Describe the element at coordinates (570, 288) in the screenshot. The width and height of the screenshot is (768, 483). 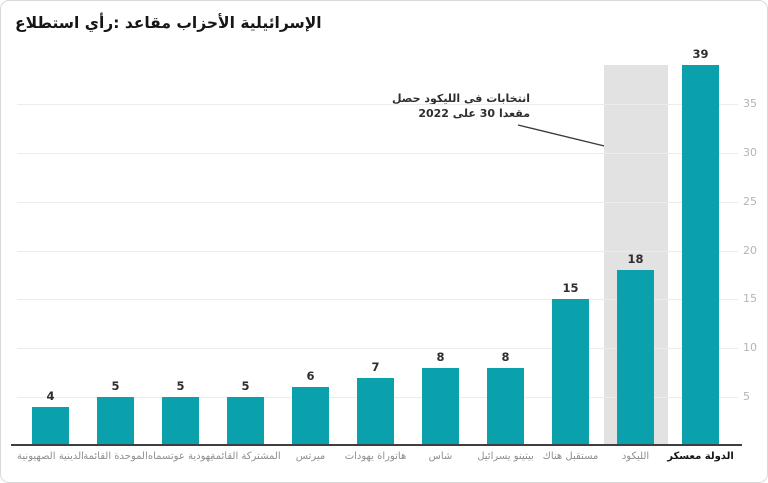
I see `bar-value-label: 15` at that location.